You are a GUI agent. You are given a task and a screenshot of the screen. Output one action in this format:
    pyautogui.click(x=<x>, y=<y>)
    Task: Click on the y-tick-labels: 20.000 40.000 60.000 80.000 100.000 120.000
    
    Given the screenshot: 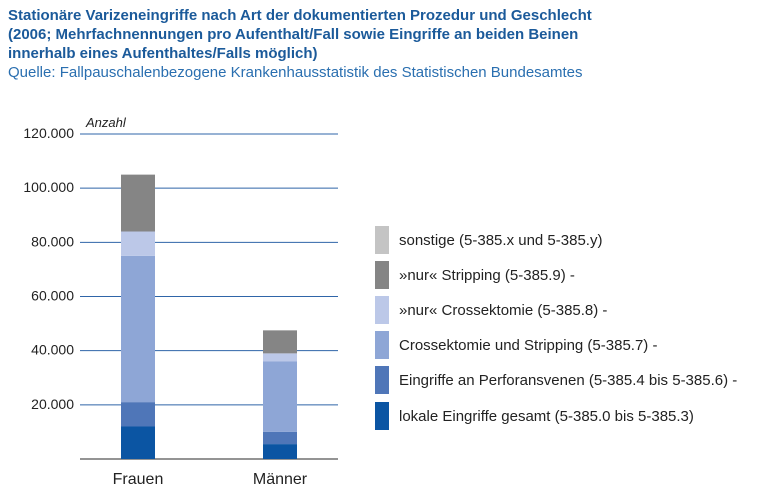 What is the action you would take?
    pyautogui.click(x=48, y=268)
    